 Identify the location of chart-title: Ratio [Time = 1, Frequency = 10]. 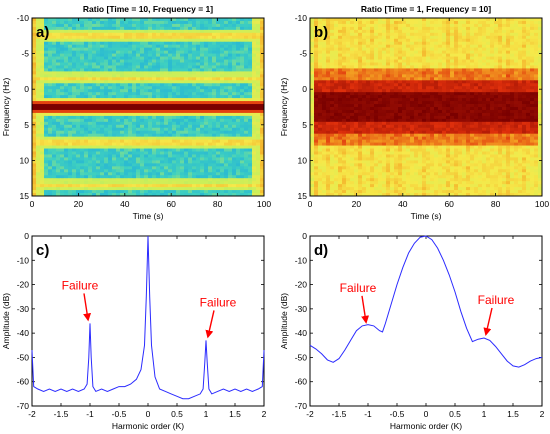
(426, 9).